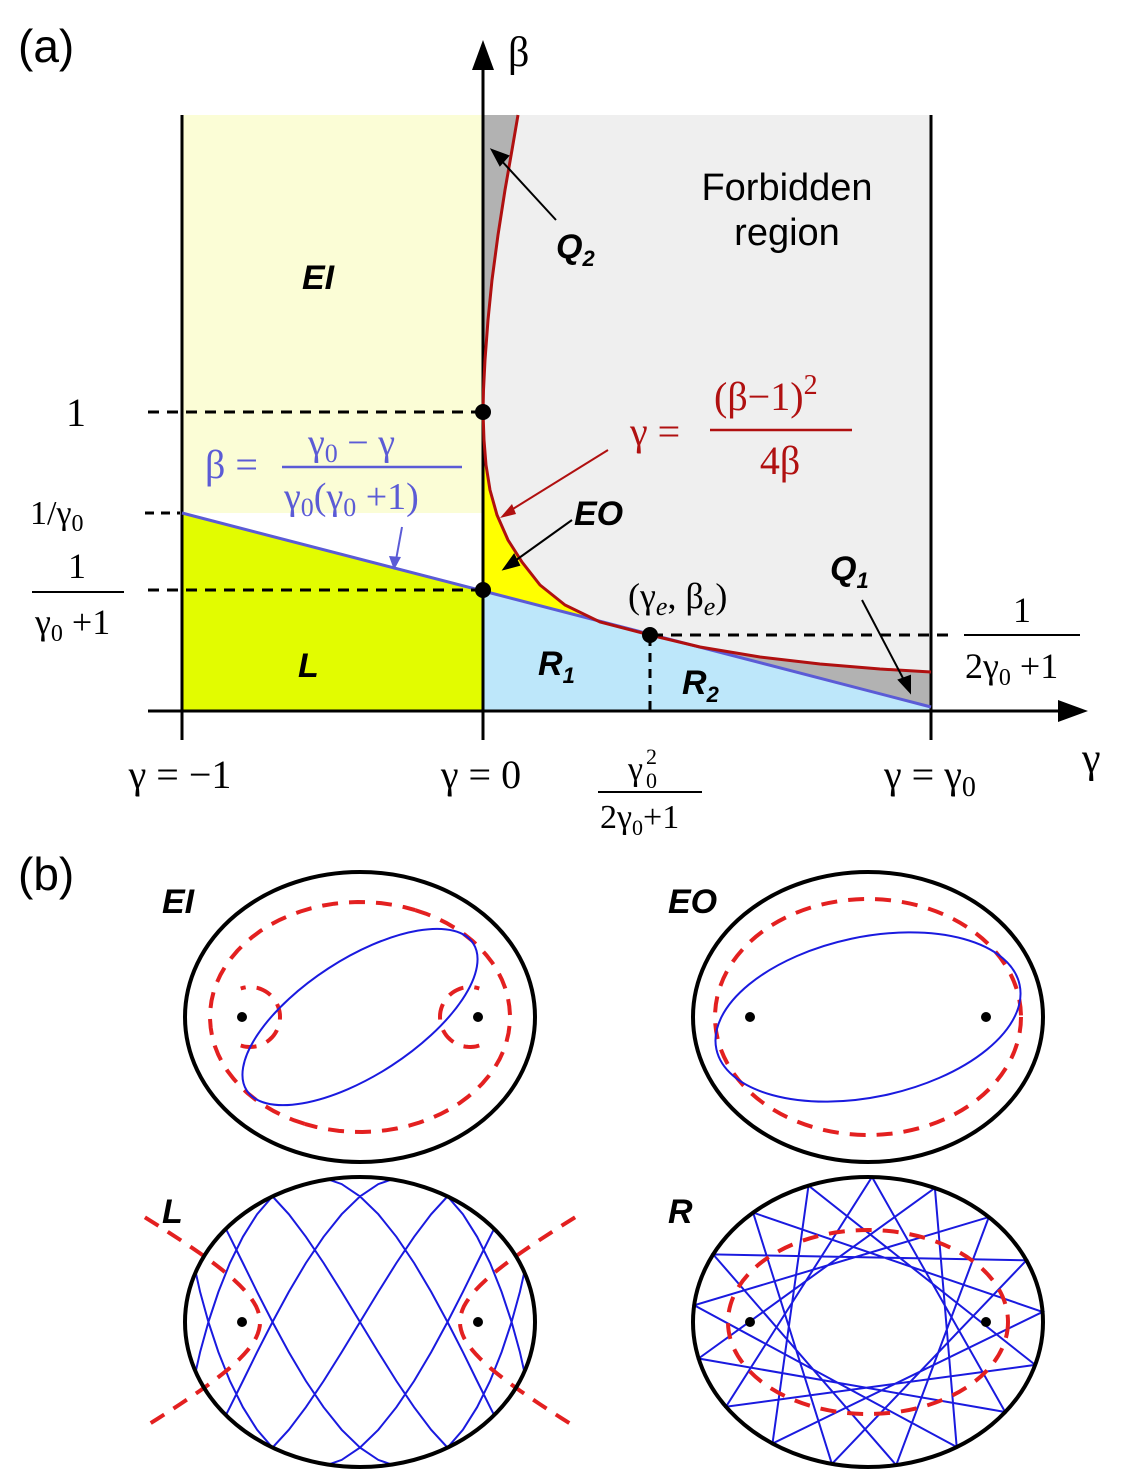  Describe the element at coordinates (396, 548) in the screenshot. I see `line-eq-arrow` at that location.